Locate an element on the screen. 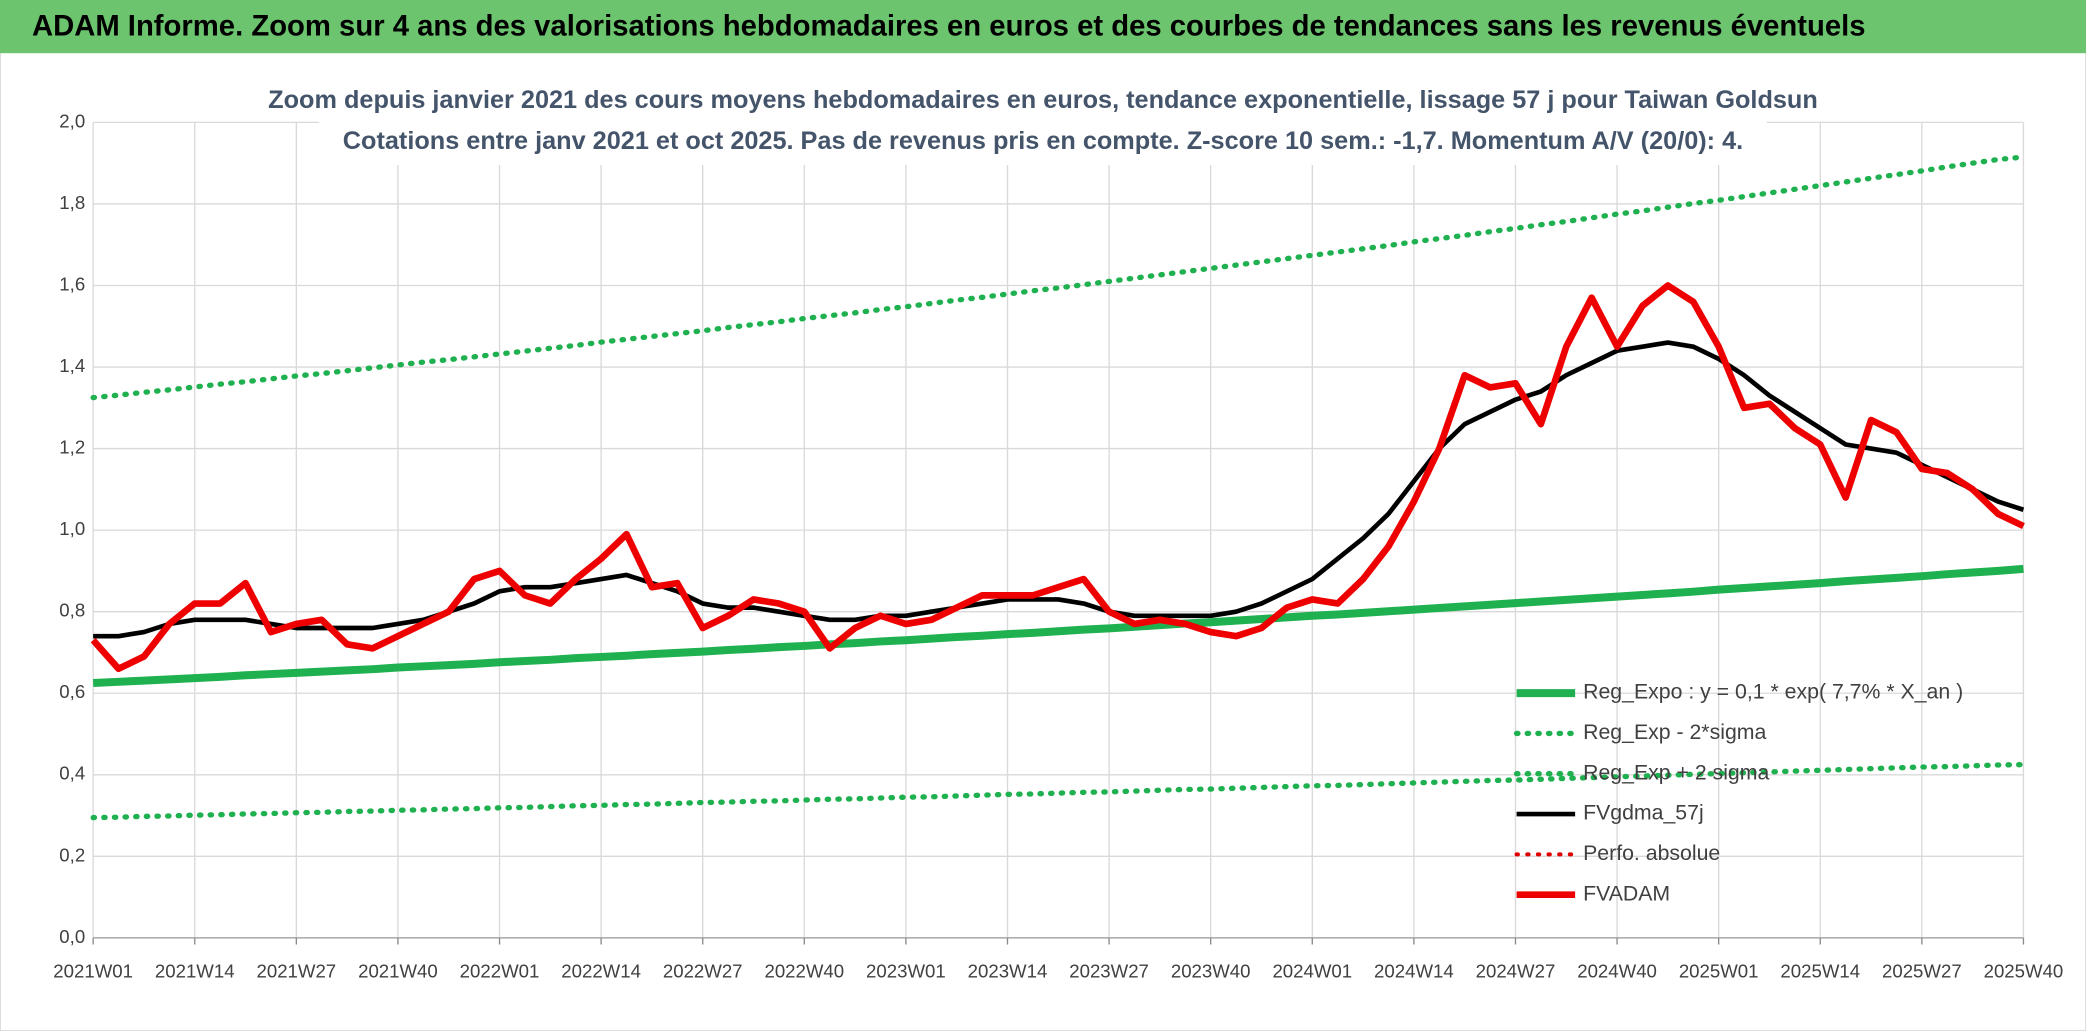  x-tick-label: 2025W27 is located at coordinates (1922, 970).